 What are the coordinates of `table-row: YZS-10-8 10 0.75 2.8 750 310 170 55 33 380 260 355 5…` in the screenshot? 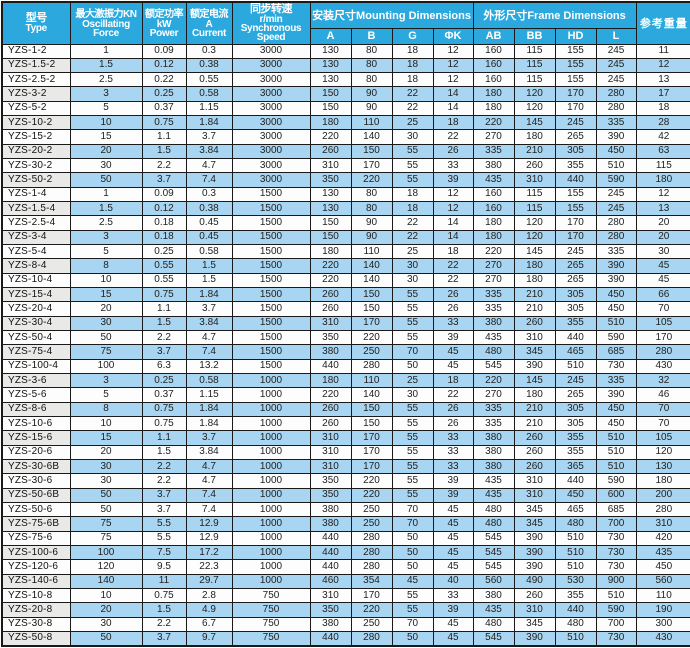 It's located at (345, 595).